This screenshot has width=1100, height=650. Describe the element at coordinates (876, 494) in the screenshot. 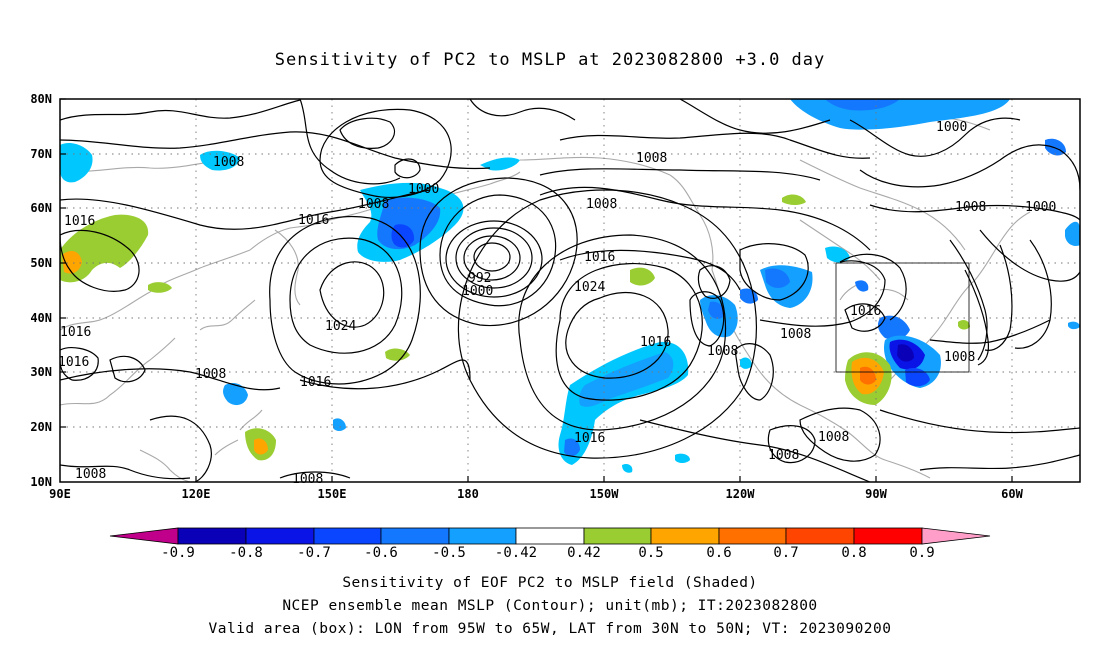

I see `lon-label: 90W` at that location.